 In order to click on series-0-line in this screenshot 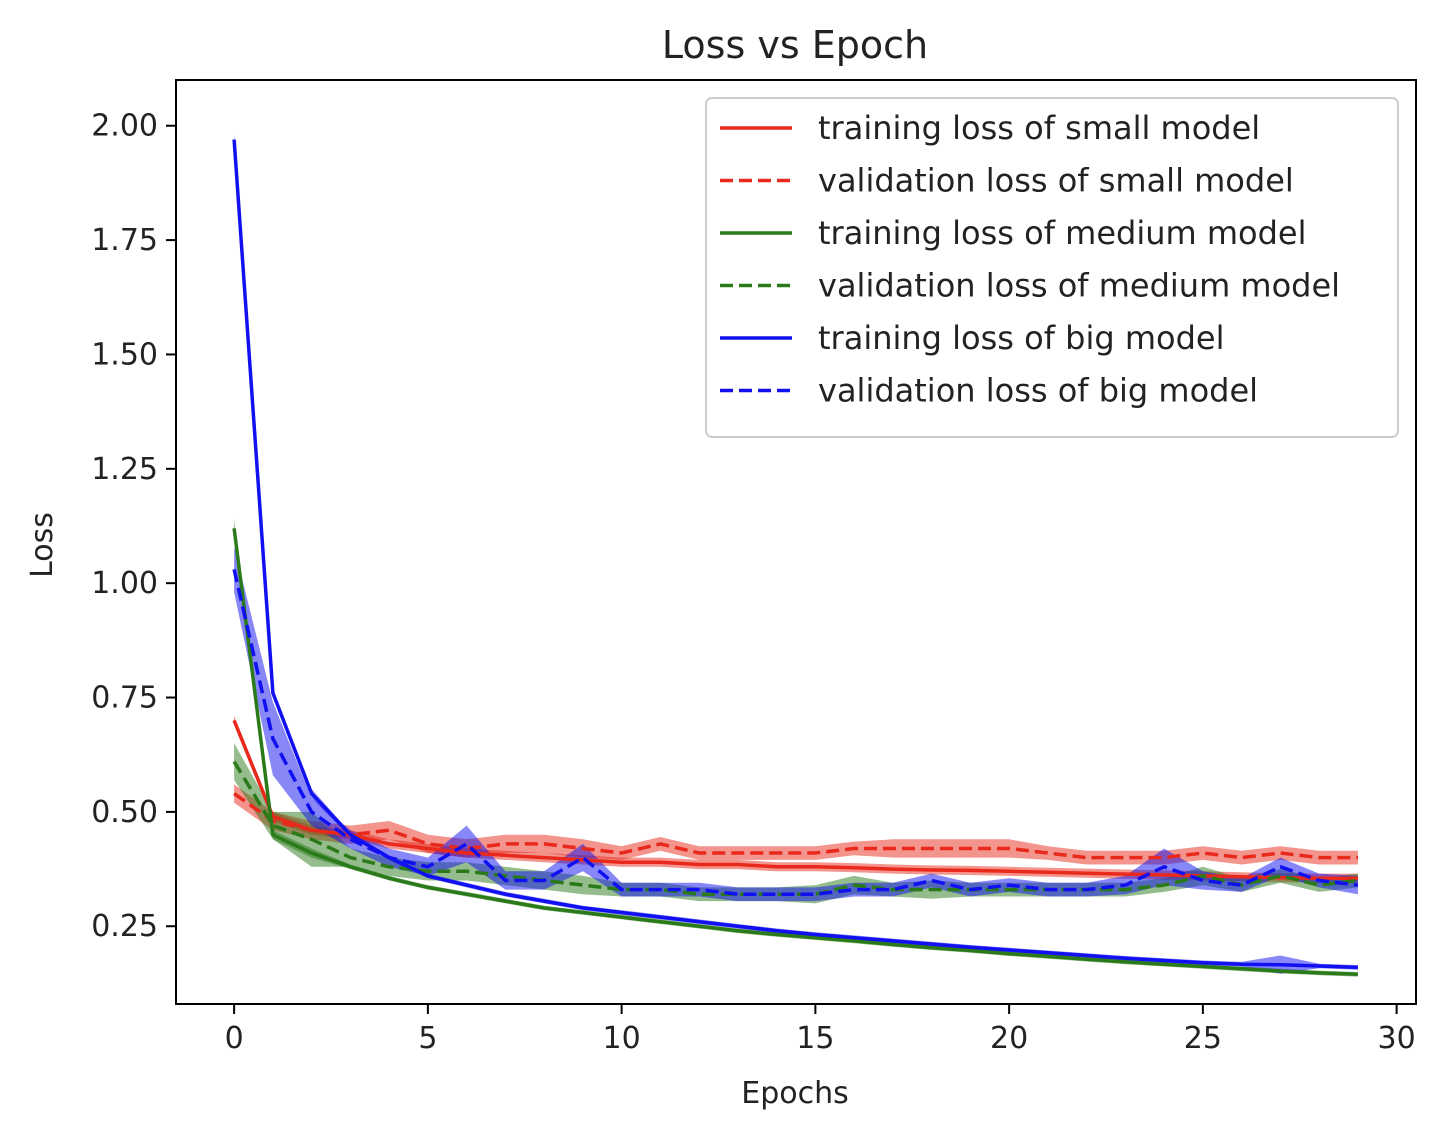, I will do `click(795, 799)`.